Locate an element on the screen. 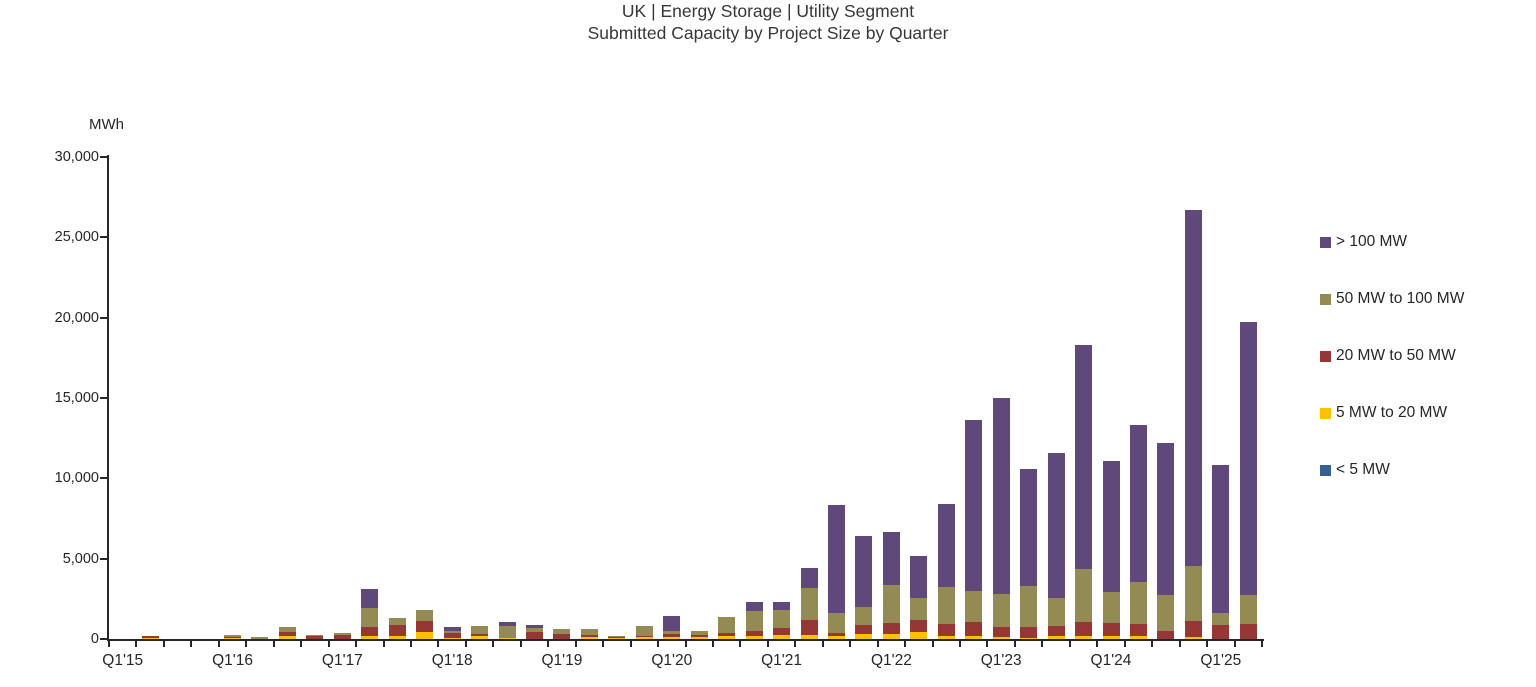  legend-item: 50 MW to 100 MW is located at coordinates (1392, 298).